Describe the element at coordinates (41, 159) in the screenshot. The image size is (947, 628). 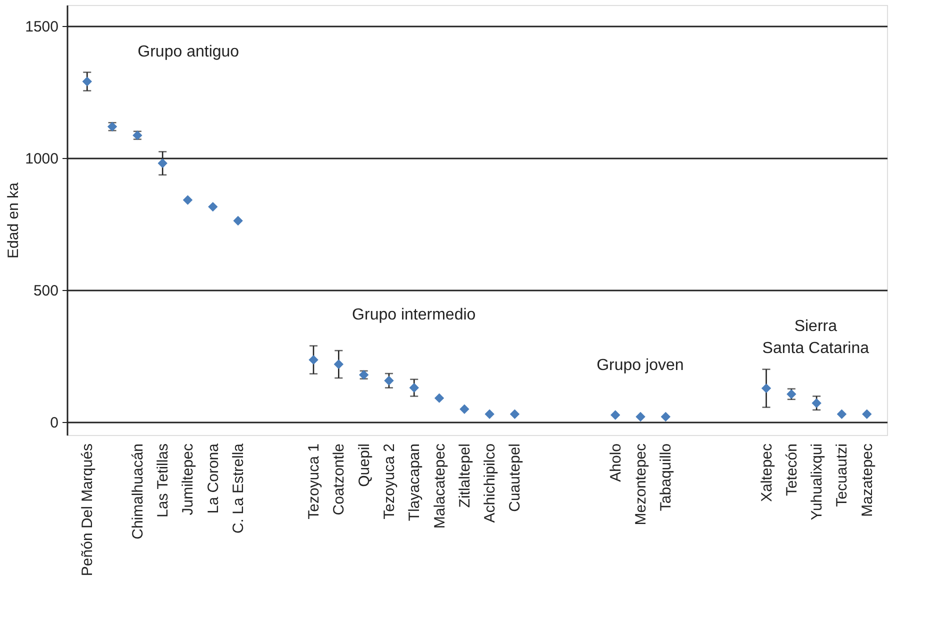
I see `y-tick-label: 1000` at that location.